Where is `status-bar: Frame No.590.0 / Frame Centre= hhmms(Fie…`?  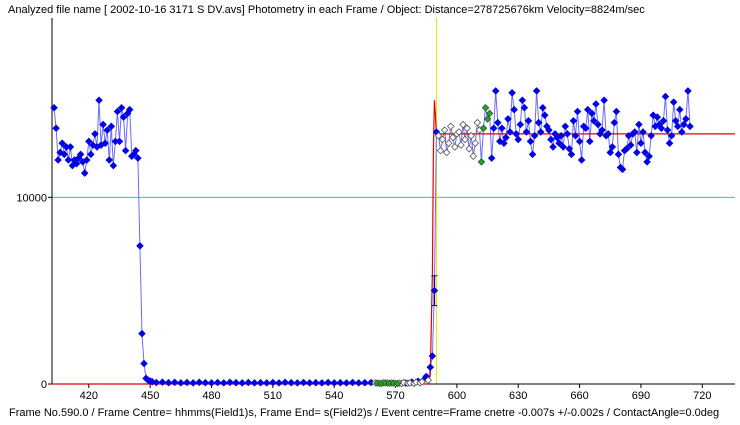 status-bar: Frame No.590.0 / Frame Centre= hhmms(Fie… is located at coordinates (364, 413).